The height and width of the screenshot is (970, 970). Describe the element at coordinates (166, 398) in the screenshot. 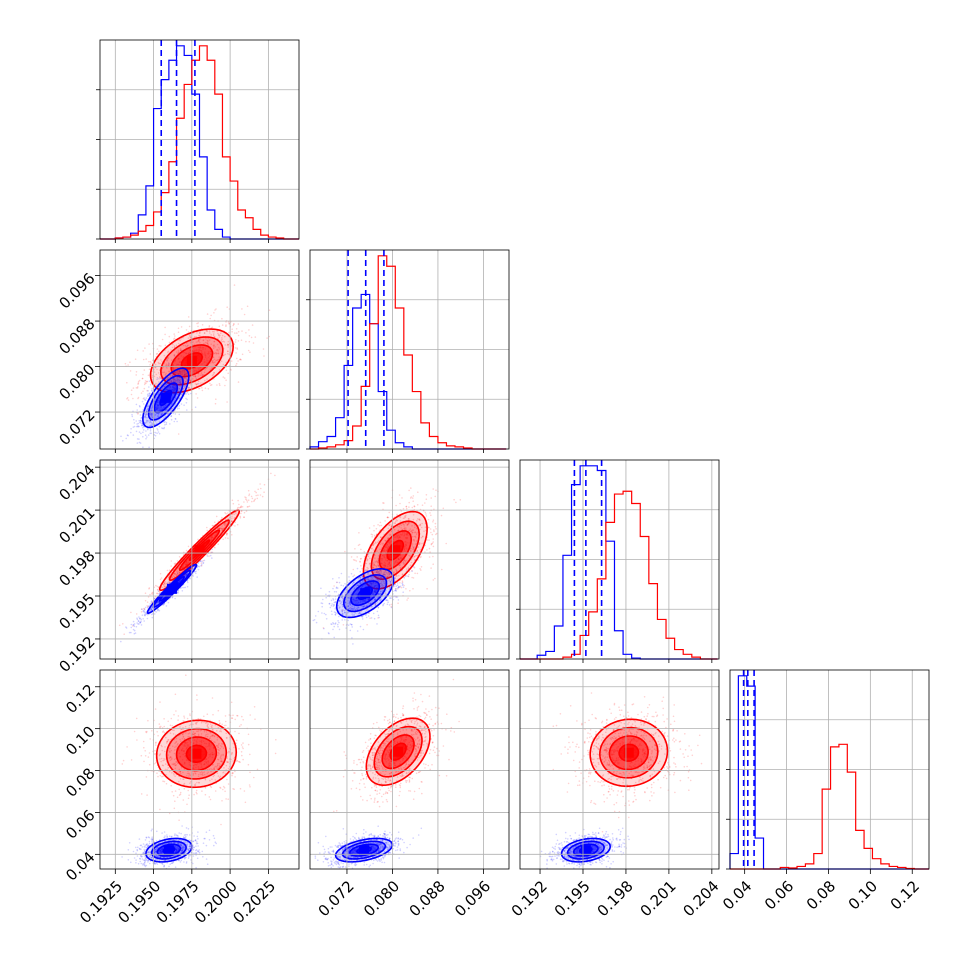

I see `blue-contour` at that location.